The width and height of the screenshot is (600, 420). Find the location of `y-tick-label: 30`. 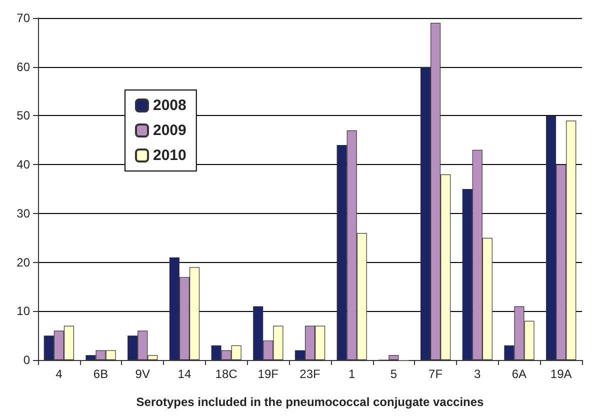

y-tick-label: 30 is located at coordinates (23, 213).